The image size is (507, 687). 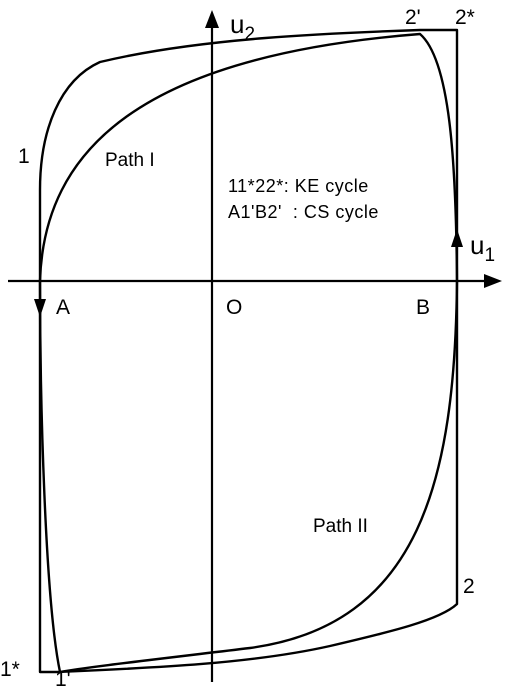 I want to click on point-label-B: B, so click(x=423, y=307).